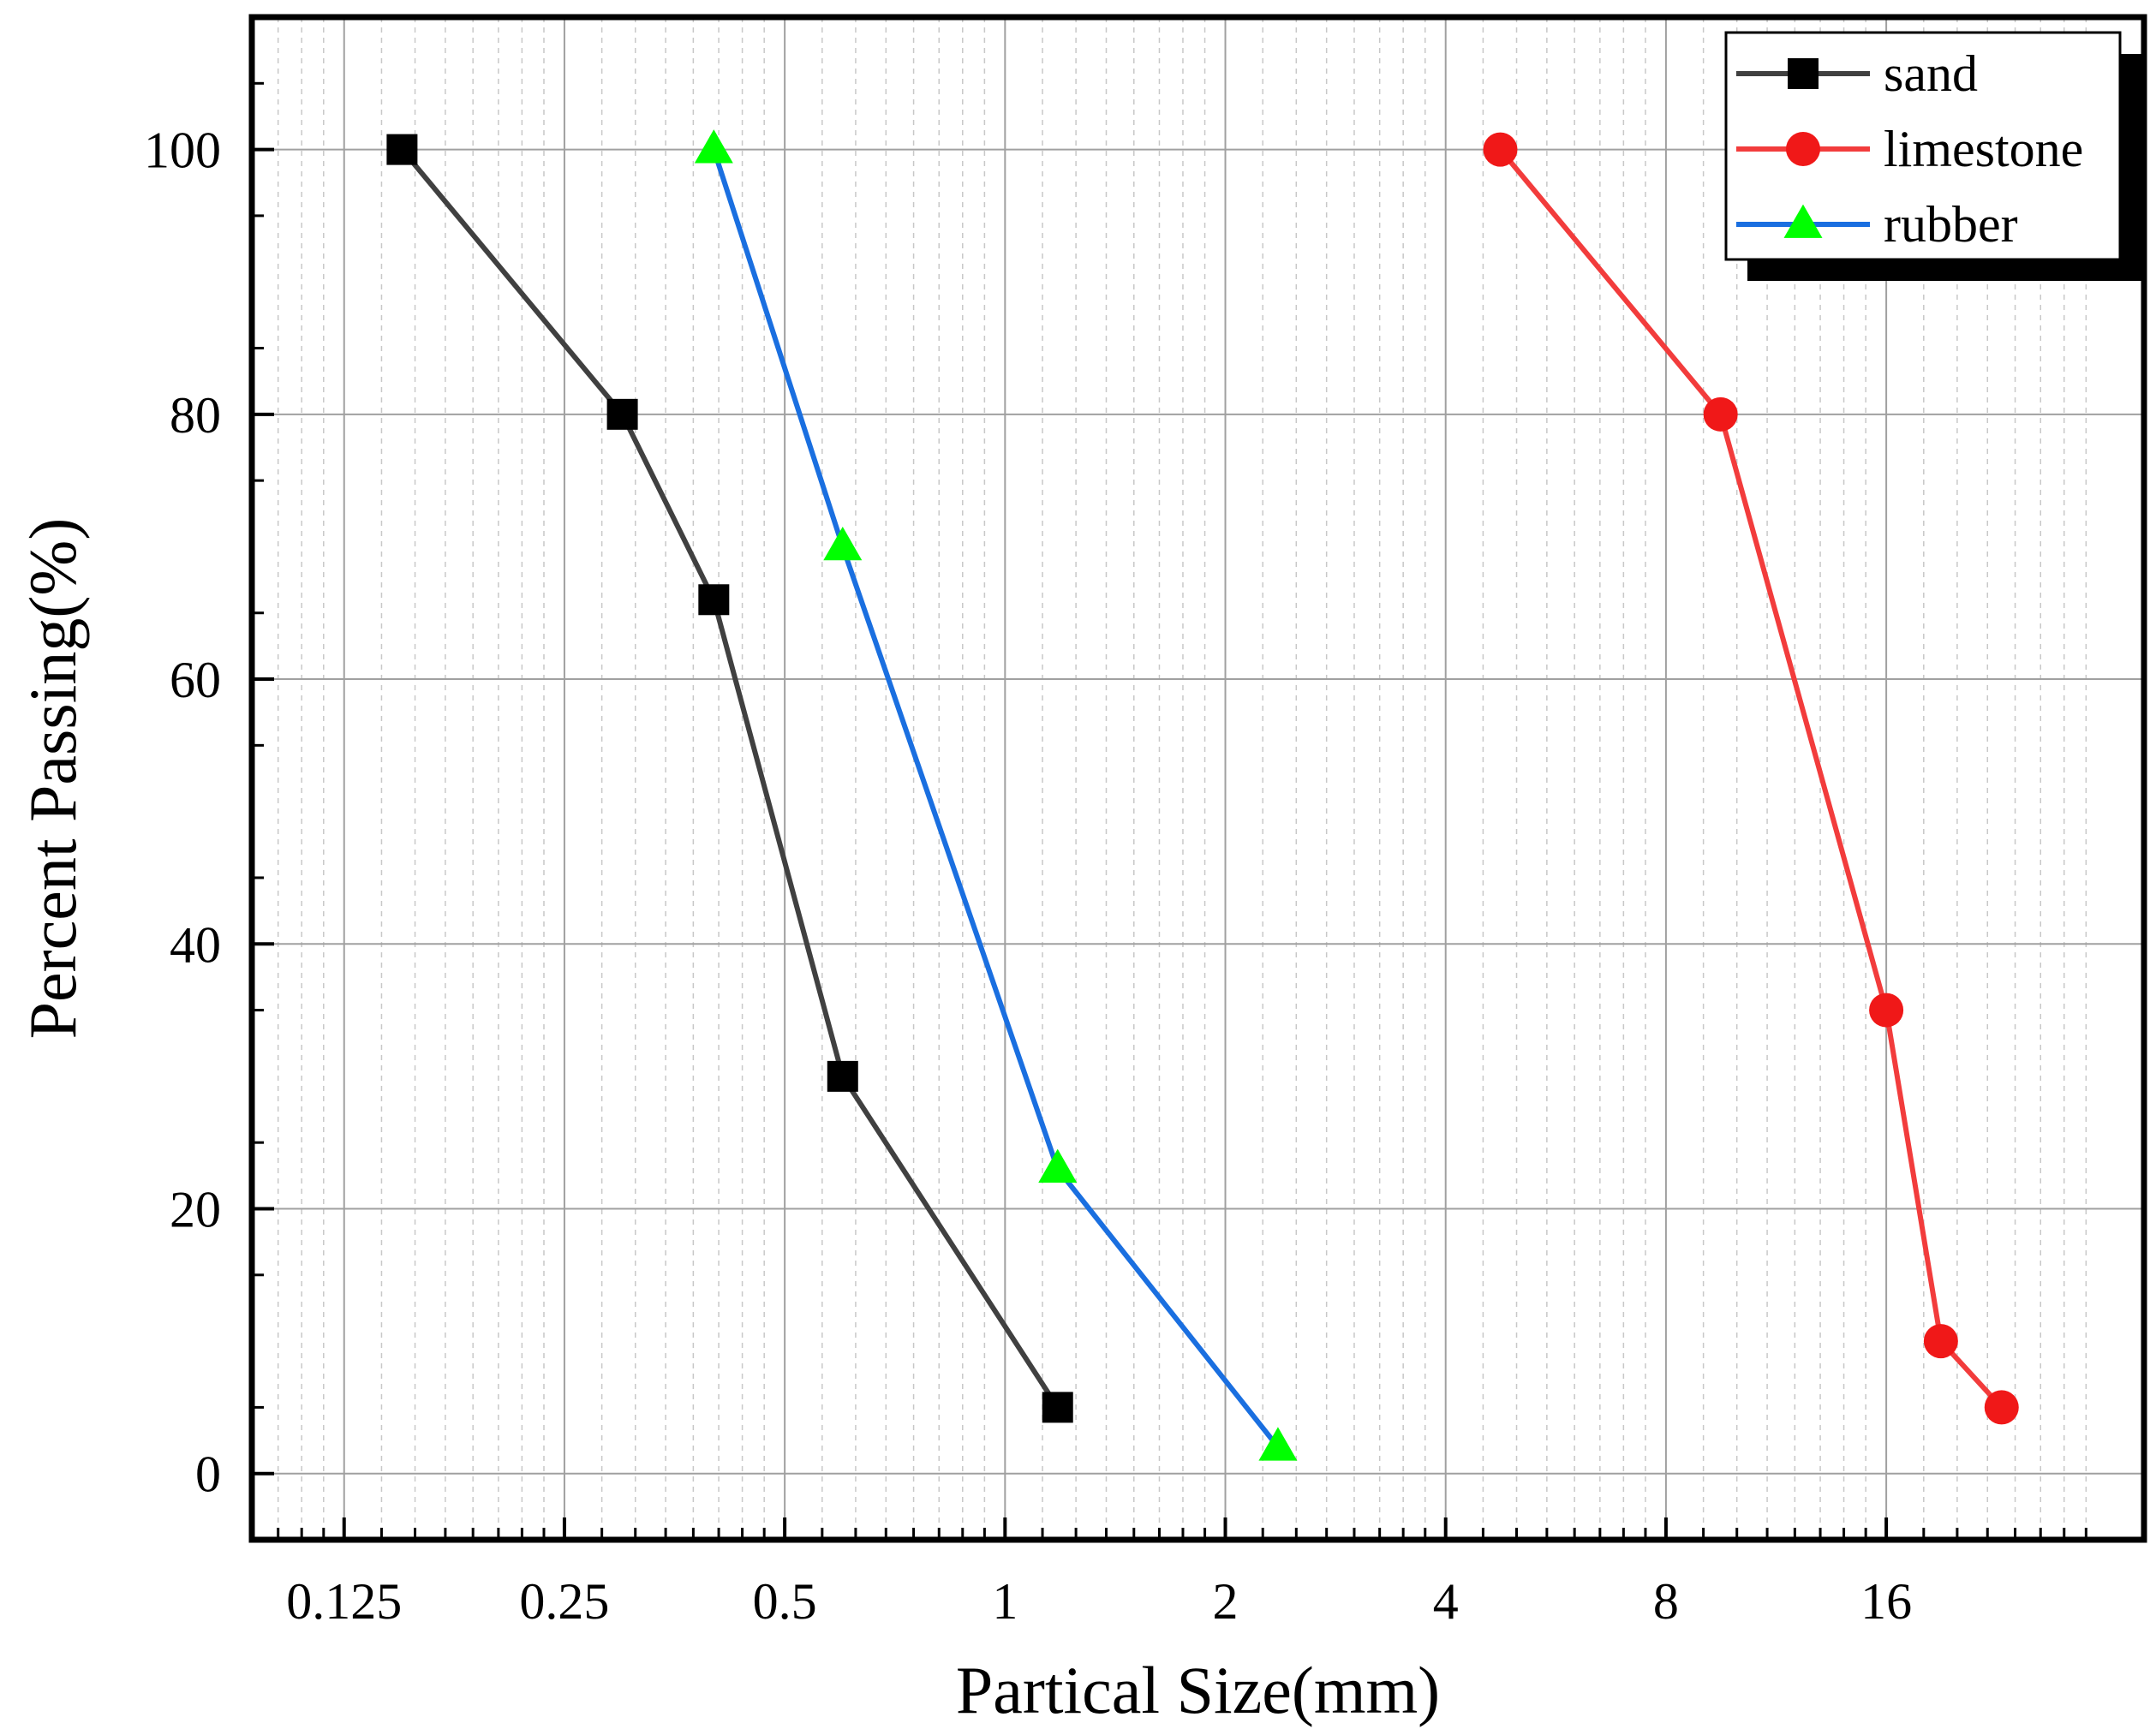 This screenshot has width=2156, height=1735. What do you see at coordinates (195, 1209) in the screenshot?
I see `y-tick-label: 20` at bounding box center [195, 1209].